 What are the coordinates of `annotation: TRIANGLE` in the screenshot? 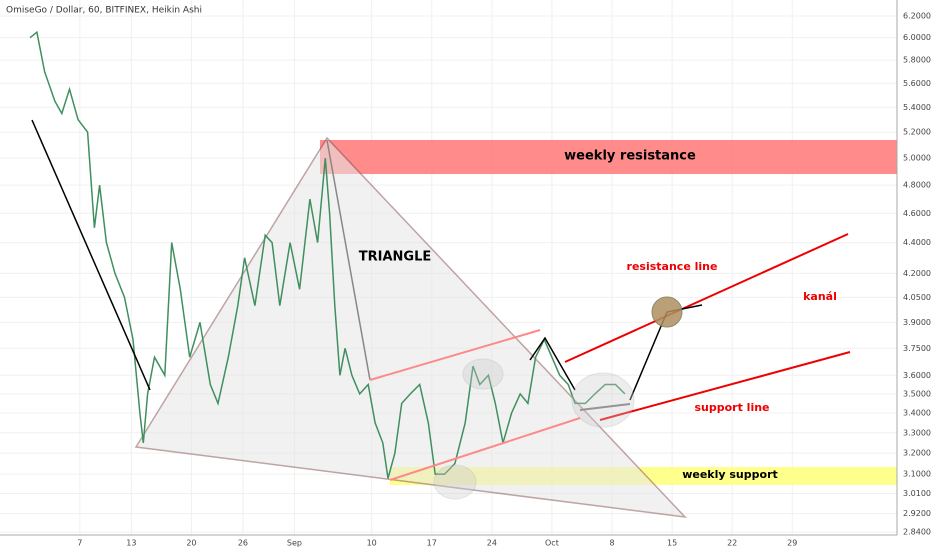 It's located at (395, 257).